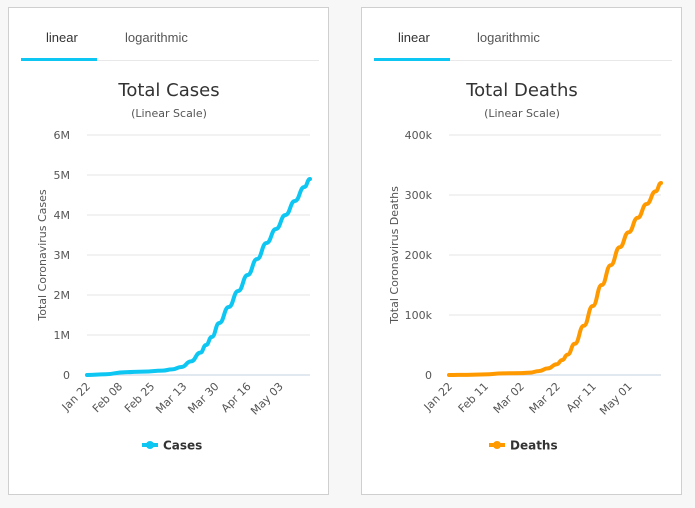  I want to click on y-tick-label: 100k, so click(419, 315).